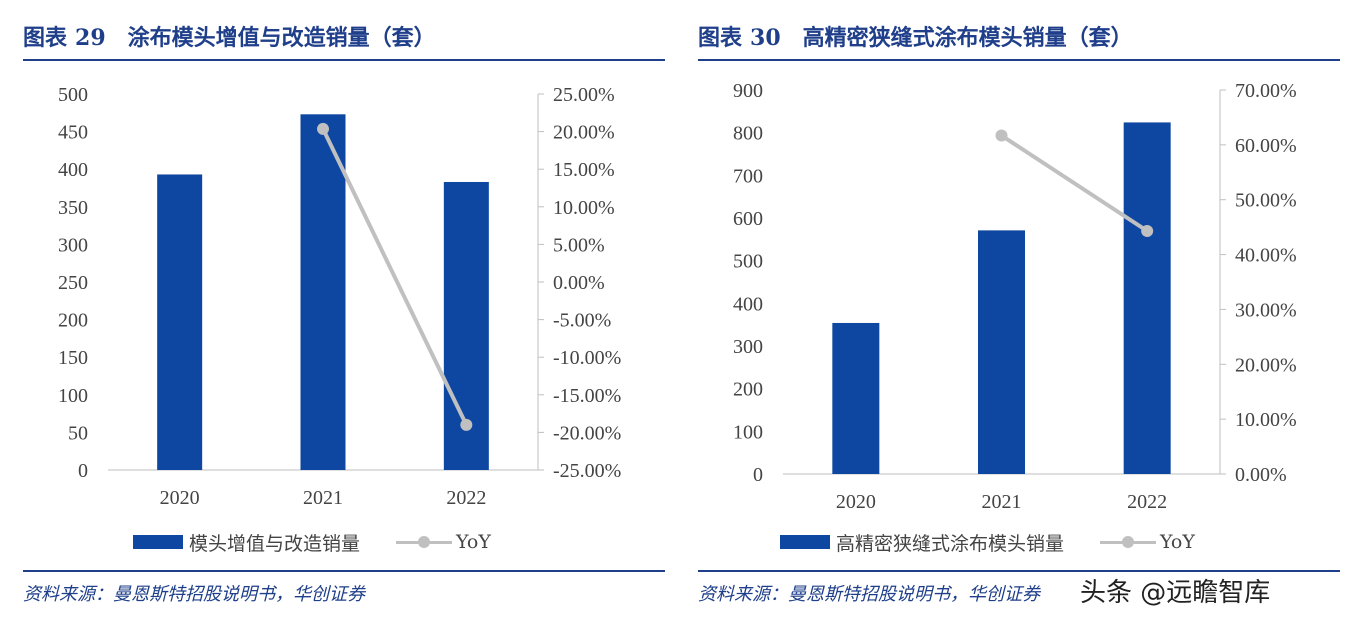  I want to click on y-right-tick-label: 25.00%, so click(584, 95).